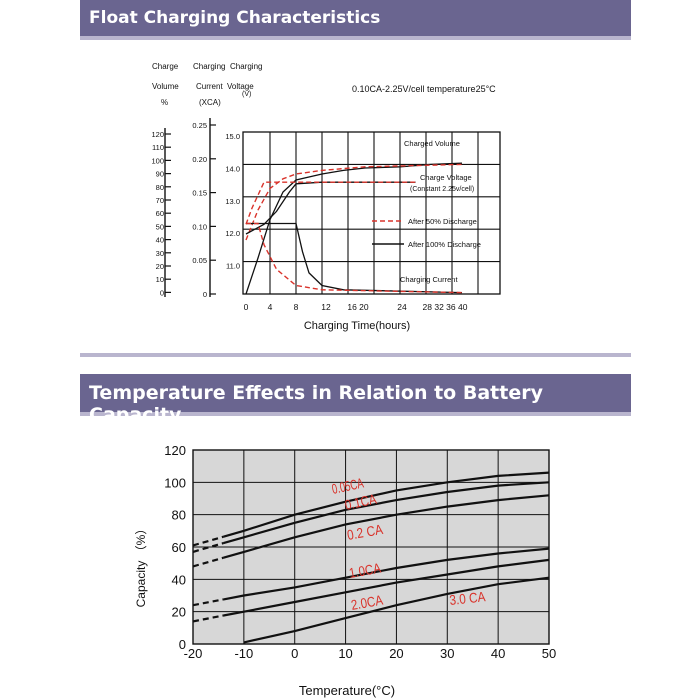 The width and height of the screenshot is (700, 700). What do you see at coordinates (232, 168) in the screenshot?
I see `voltage-tick-label: 14.0` at bounding box center [232, 168].